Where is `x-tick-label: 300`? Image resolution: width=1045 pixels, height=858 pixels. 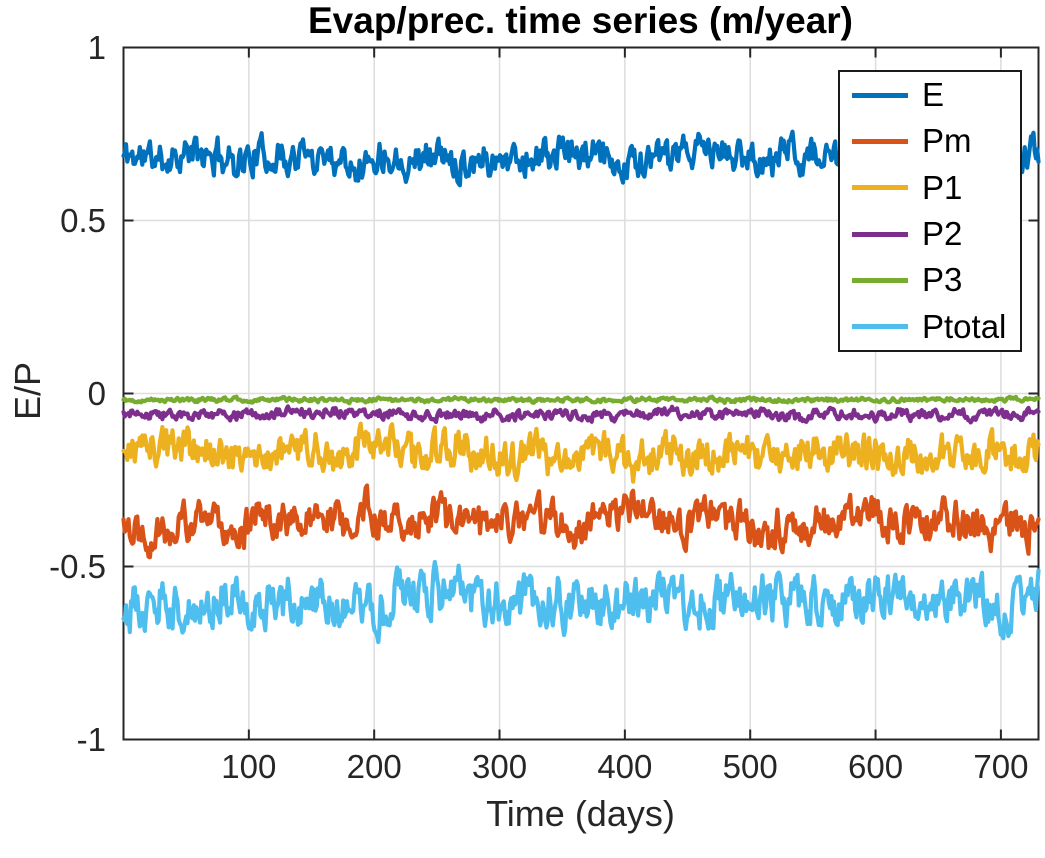
x-tick-label: 300 is located at coordinates (499, 766).